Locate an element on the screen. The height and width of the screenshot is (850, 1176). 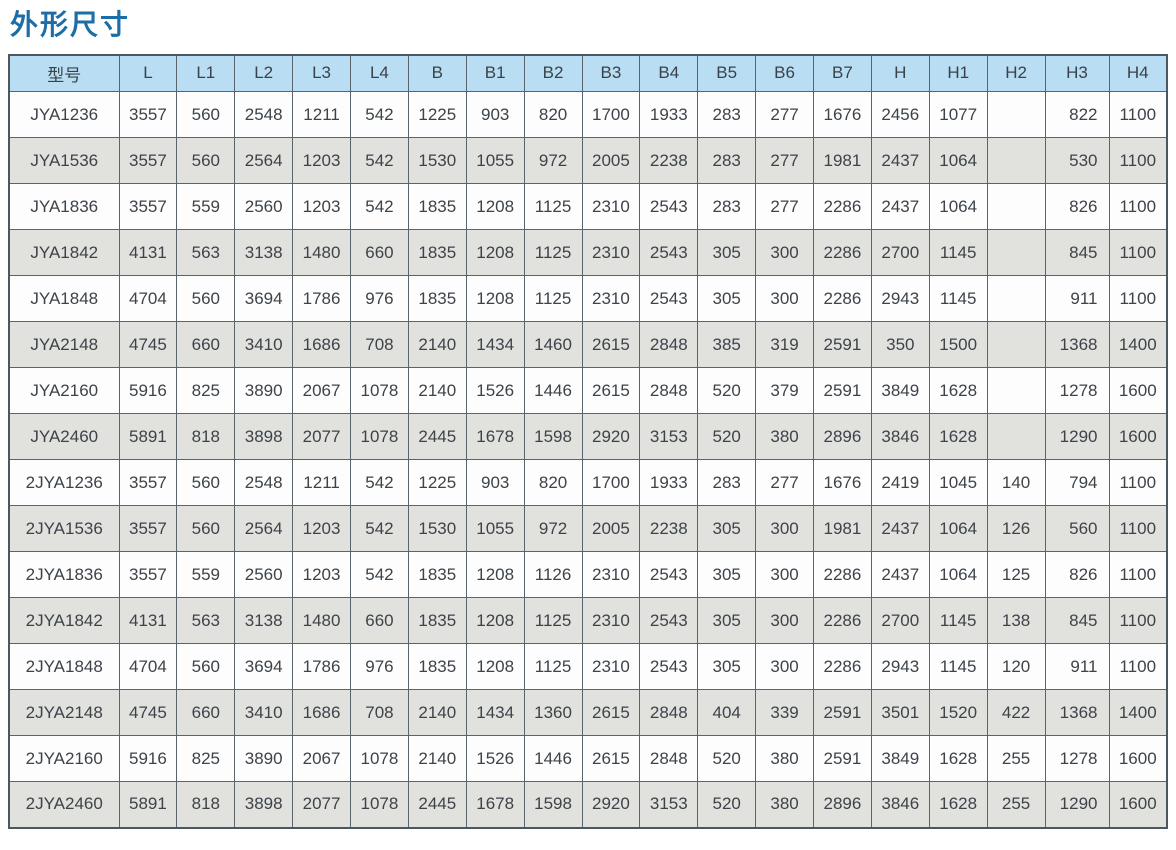
value-cell: 1981 is located at coordinates (842, 161).